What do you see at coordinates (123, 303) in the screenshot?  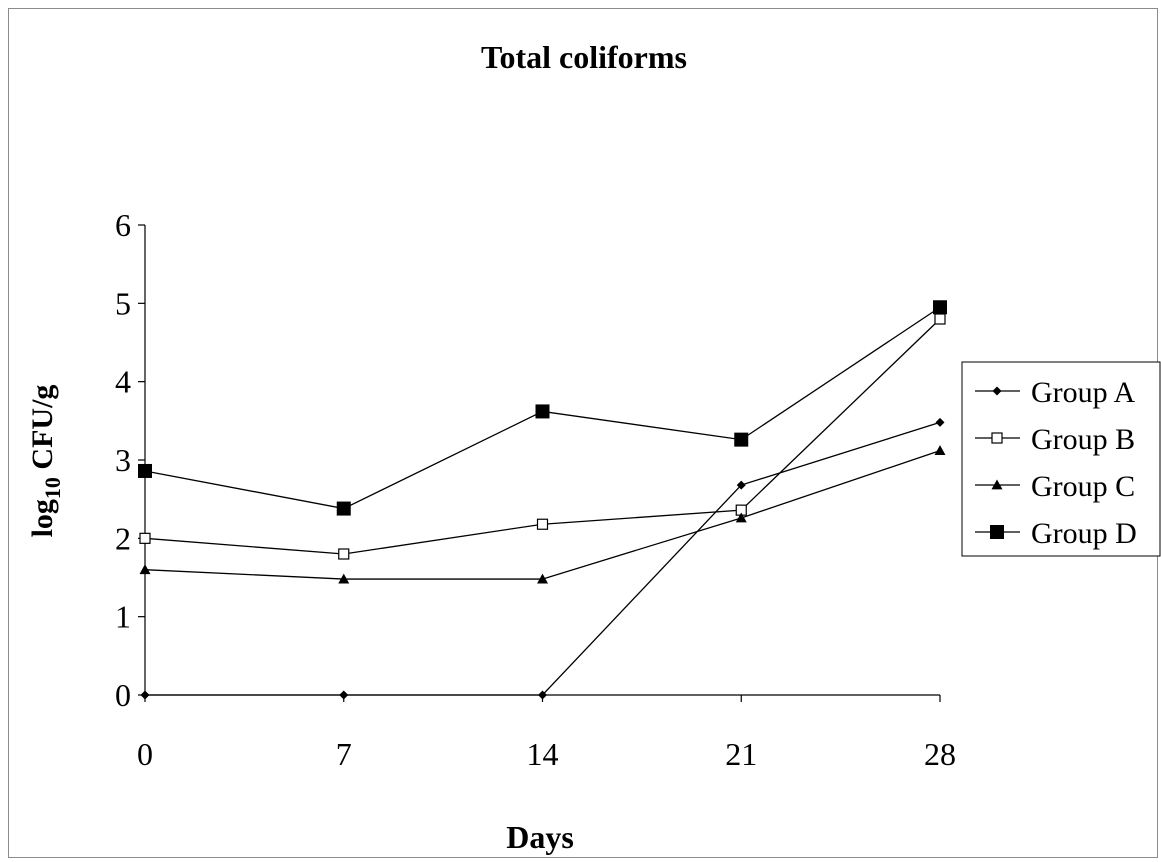 I see `y-tick-label: 5` at bounding box center [123, 303].